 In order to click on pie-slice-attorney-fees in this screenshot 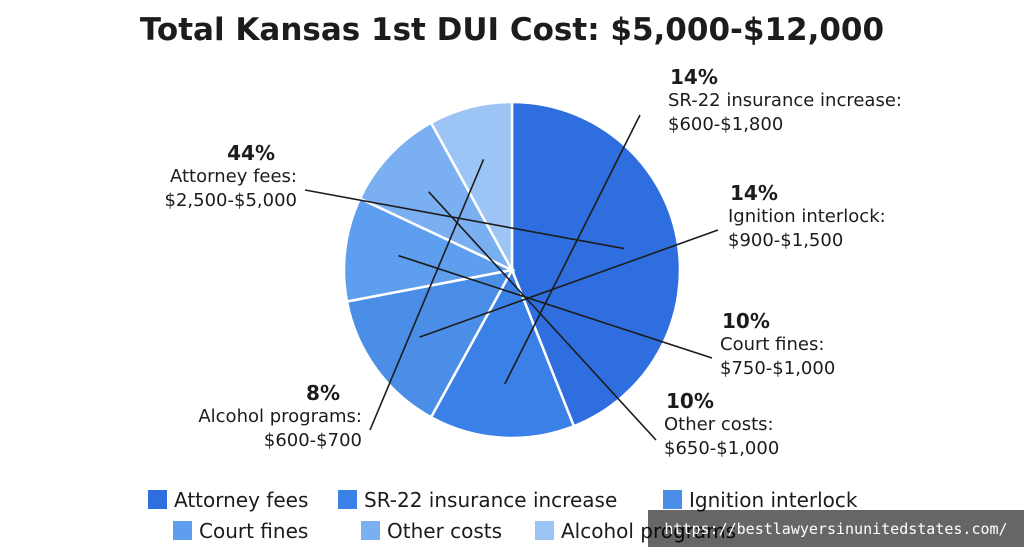, I will do `click(596, 264)`.